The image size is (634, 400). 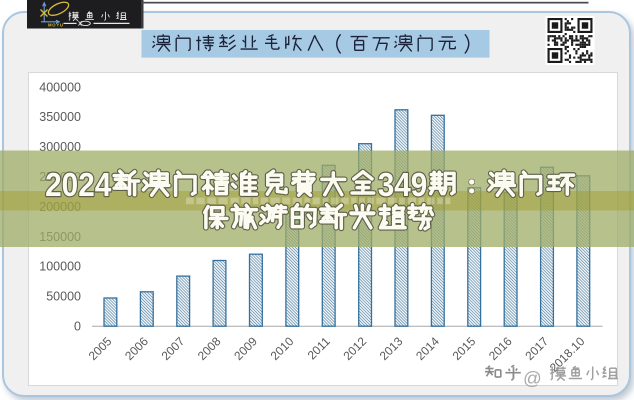 What do you see at coordinates (60, 117) in the screenshot?
I see `svg-text: 350000` at bounding box center [60, 117].